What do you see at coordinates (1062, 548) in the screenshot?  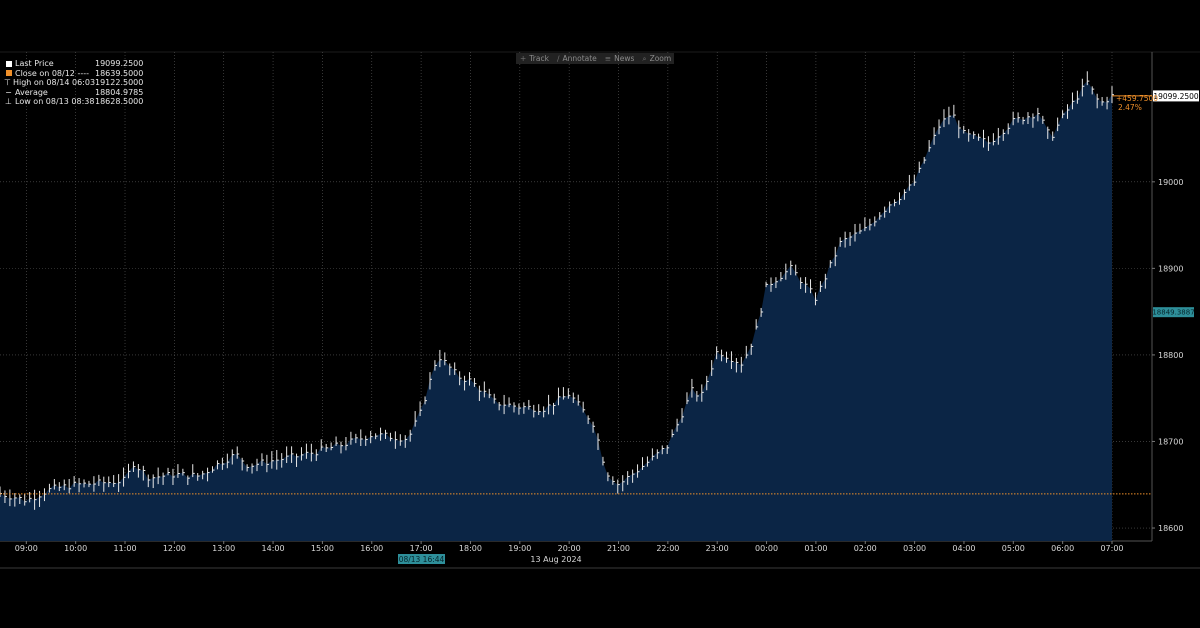 I see `x-tick-label: 06:00` at bounding box center [1062, 548].